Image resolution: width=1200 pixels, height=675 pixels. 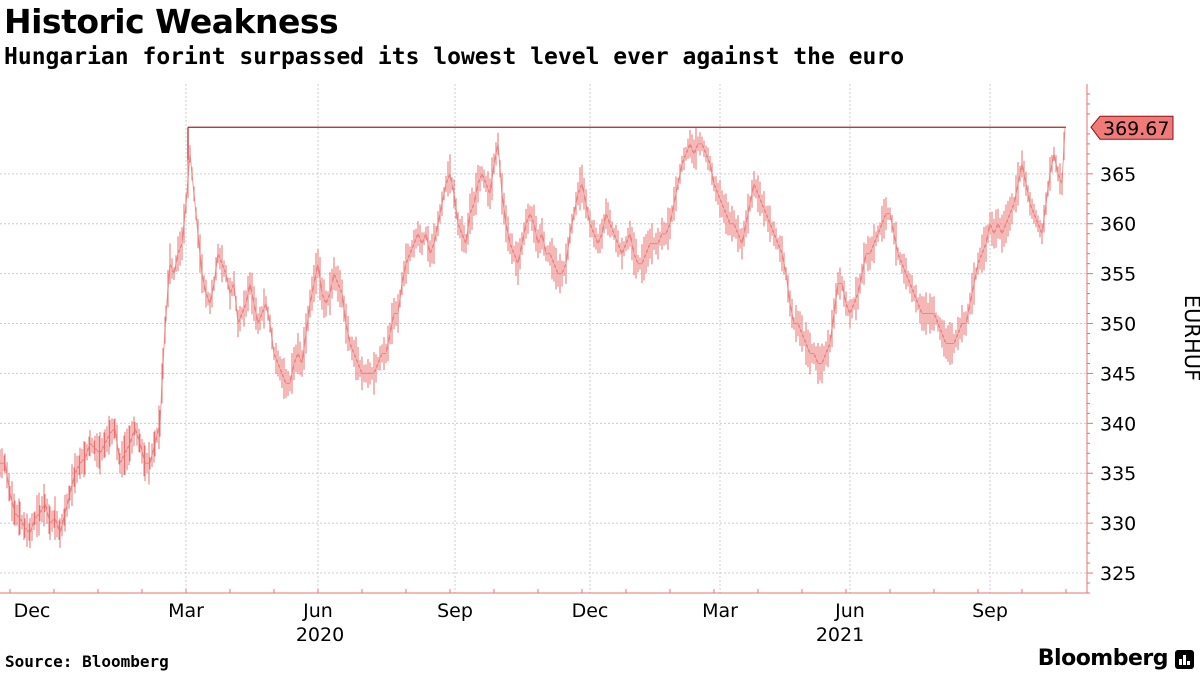 What do you see at coordinates (87, 661) in the screenshot?
I see `source-note: Source: Bloomberg` at bounding box center [87, 661].